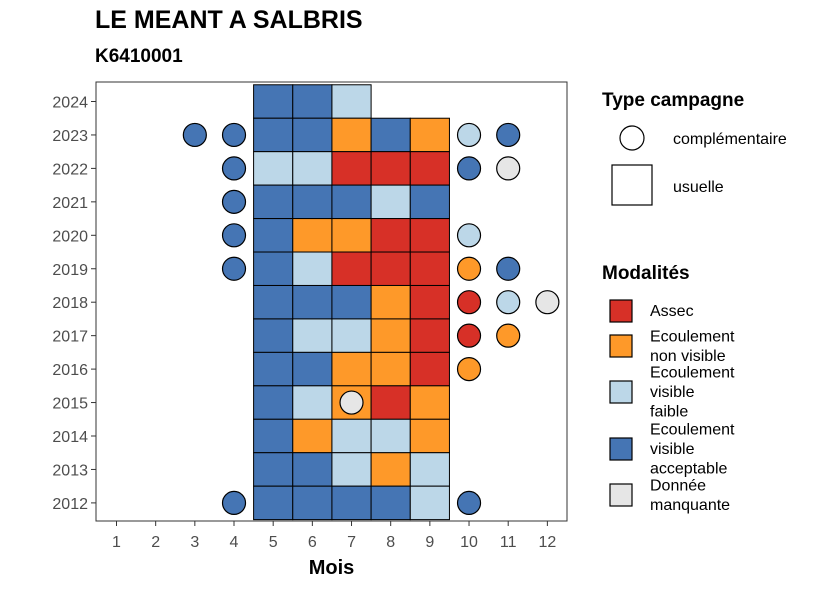 This screenshot has width=826, height=590. I want to click on tile-2024-m7, so click(351, 101).